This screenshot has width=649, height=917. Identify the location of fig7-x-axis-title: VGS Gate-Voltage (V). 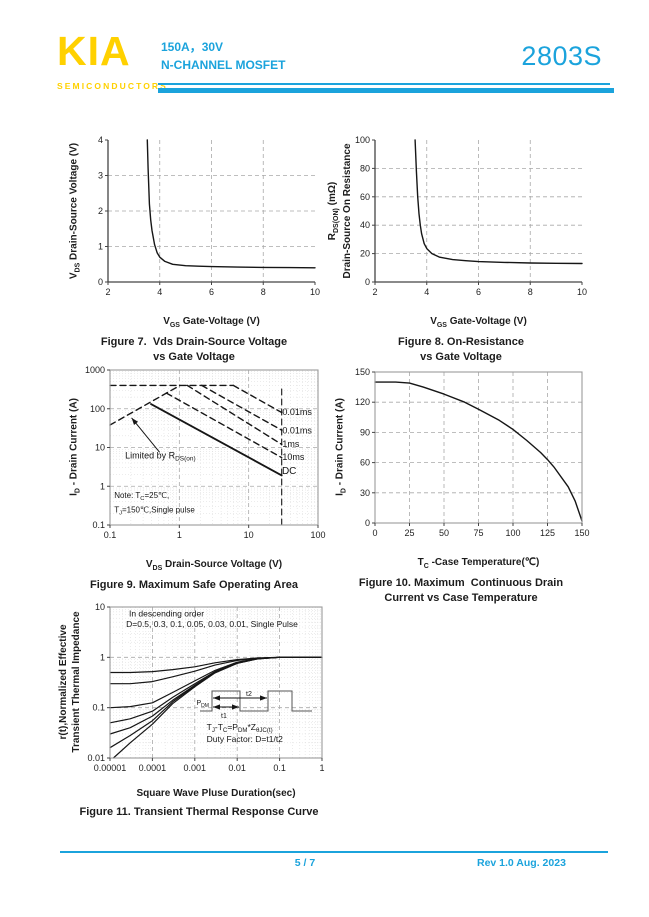
(211, 322).